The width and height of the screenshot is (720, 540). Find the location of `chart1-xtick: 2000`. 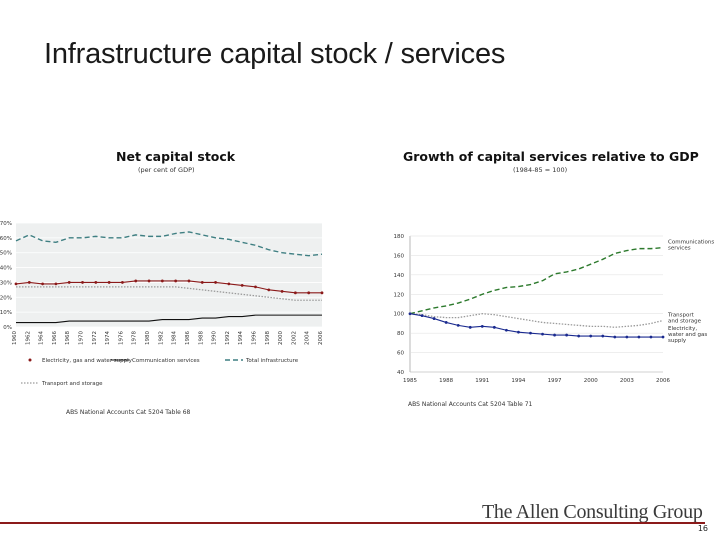

chart1-xtick: 2000 is located at coordinates (281, 338).